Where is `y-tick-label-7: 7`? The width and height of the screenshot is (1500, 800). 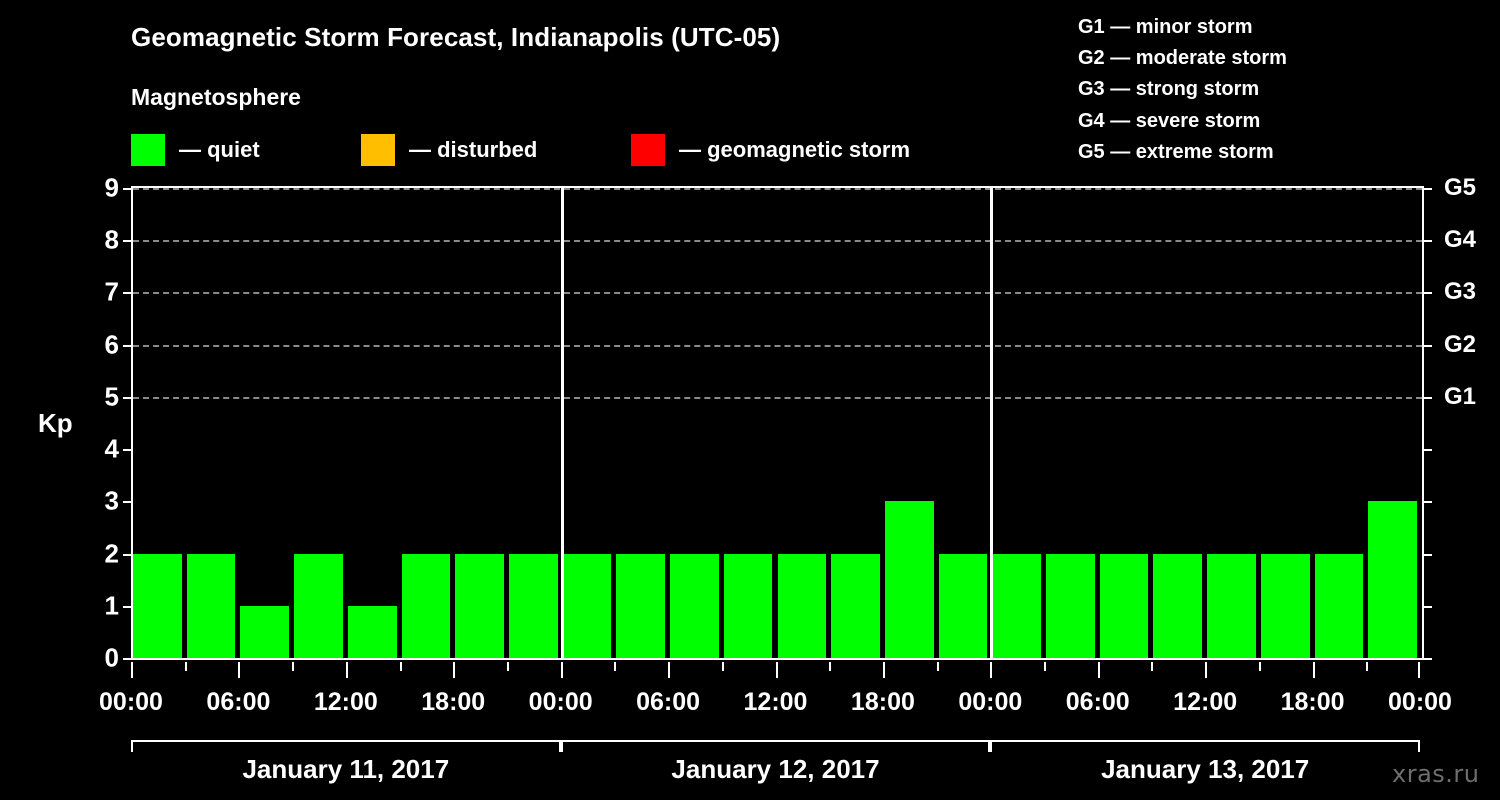
y-tick-label-7: 7 is located at coordinates (111, 291).